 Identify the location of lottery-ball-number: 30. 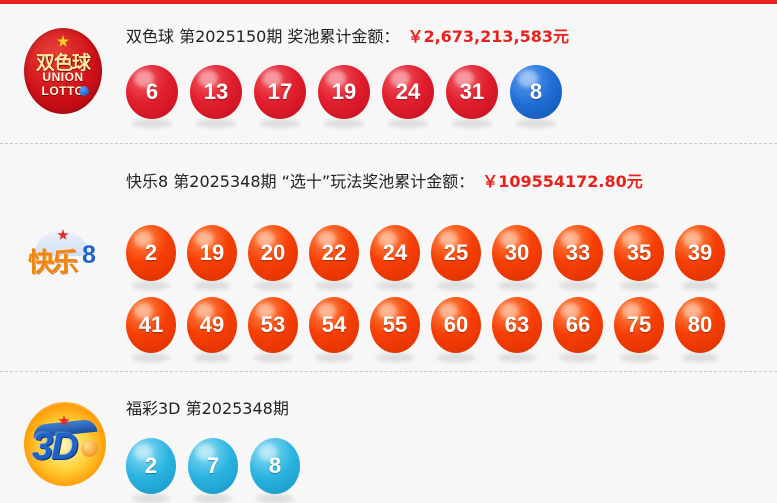
(517, 252).